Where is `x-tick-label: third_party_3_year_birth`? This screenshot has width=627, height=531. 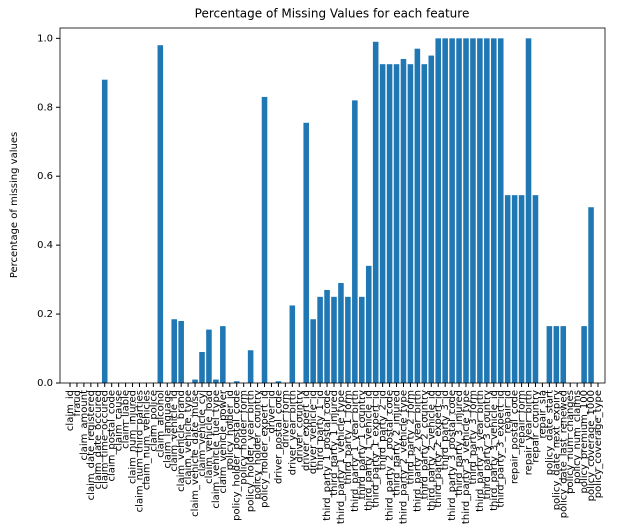 x-tick-label: third_party_3_year_birth is located at coordinates (480, 451).